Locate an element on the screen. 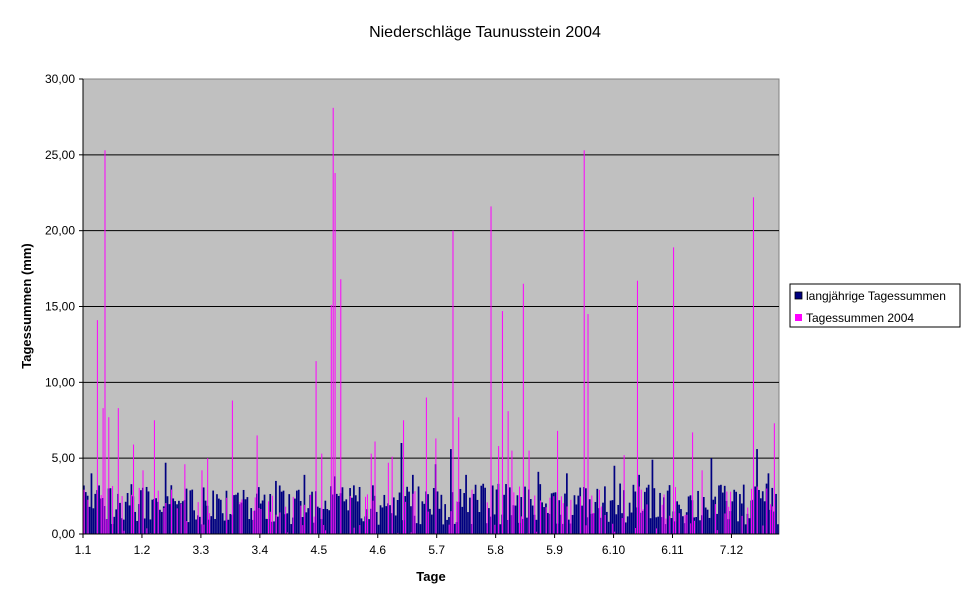 The image size is (970, 604). x-tick-label: 4.5 is located at coordinates (318, 550).